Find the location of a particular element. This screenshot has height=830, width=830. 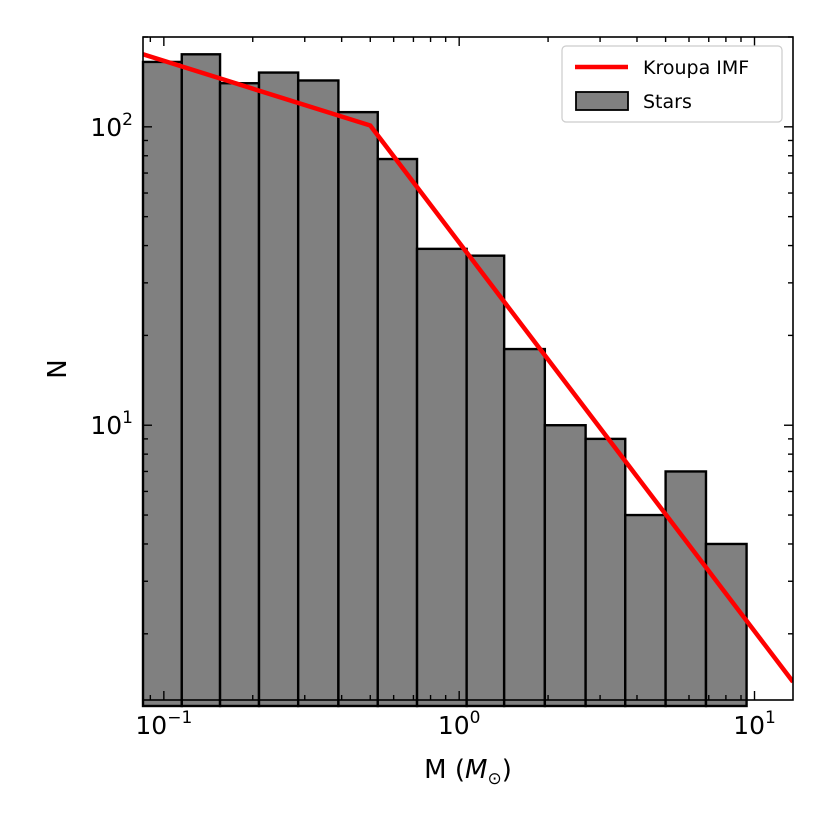

legend-line-label: Kroupa IMF is located at coordinates (696, 68).